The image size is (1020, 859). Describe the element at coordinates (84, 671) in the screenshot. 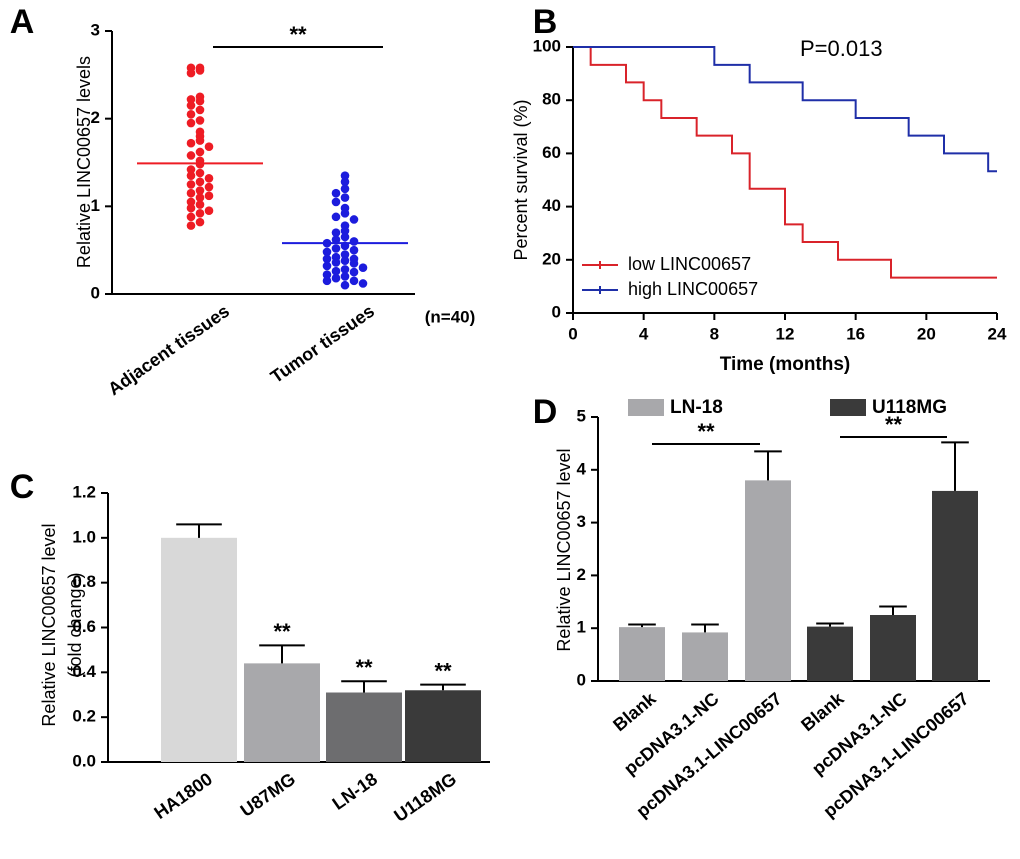

I see `y-tick-label: 0.4` at that location.